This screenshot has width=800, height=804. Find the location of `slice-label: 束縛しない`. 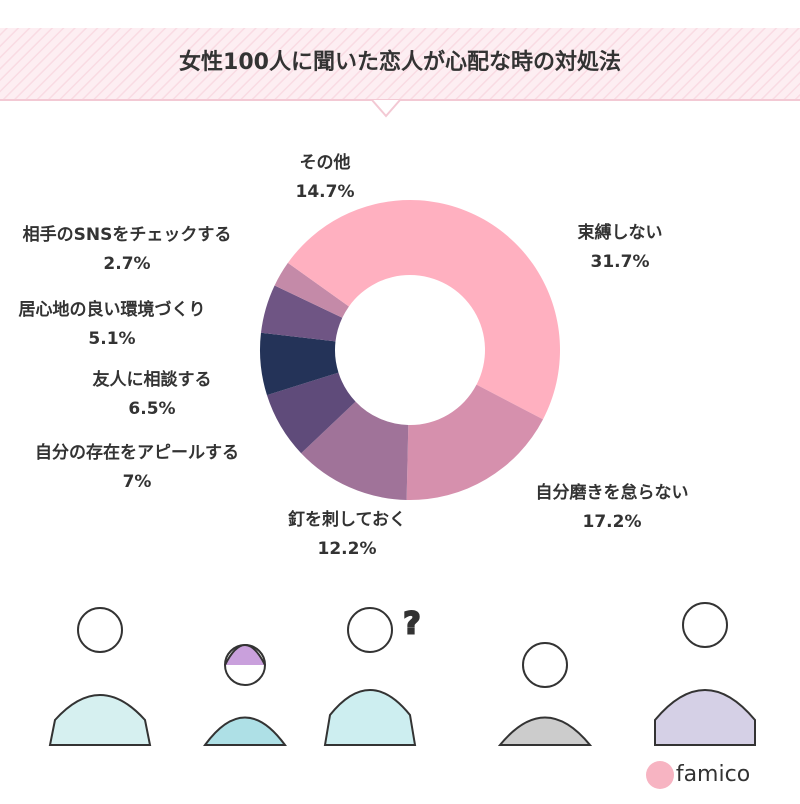

slice-label: 束縛しない is located at coordinates (620, 232).